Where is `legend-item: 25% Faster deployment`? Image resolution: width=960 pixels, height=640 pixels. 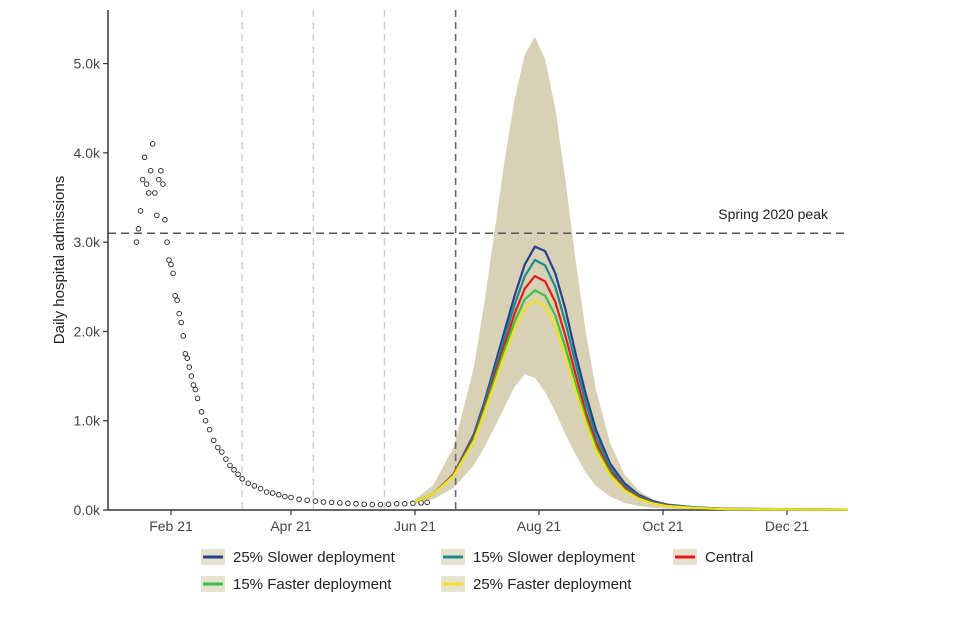 legend-item: 25% Faster deployment is located at coordinates (536, 584).